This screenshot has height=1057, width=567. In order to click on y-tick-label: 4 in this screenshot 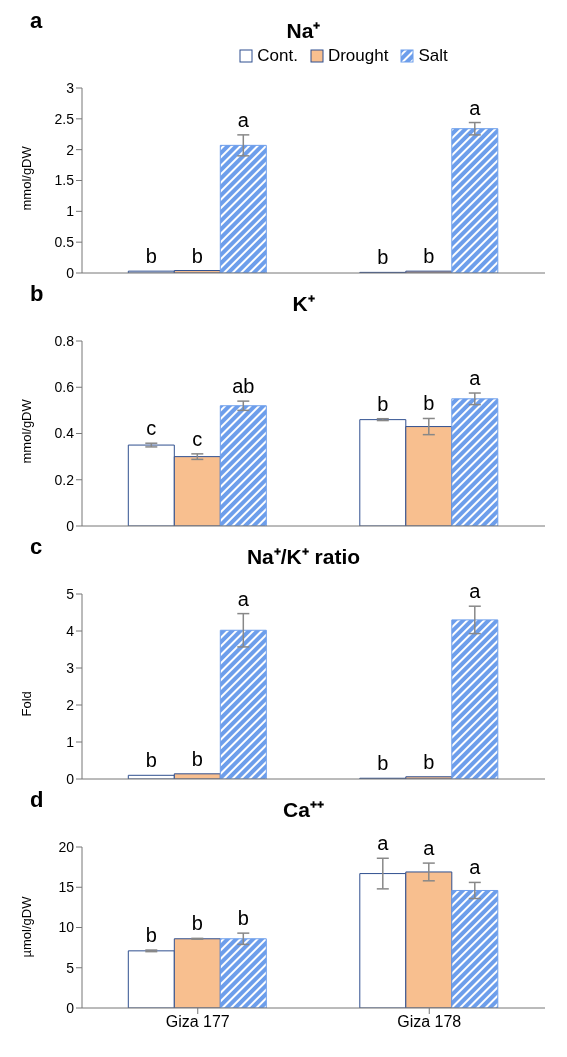, I will do `click(70, 630)`.